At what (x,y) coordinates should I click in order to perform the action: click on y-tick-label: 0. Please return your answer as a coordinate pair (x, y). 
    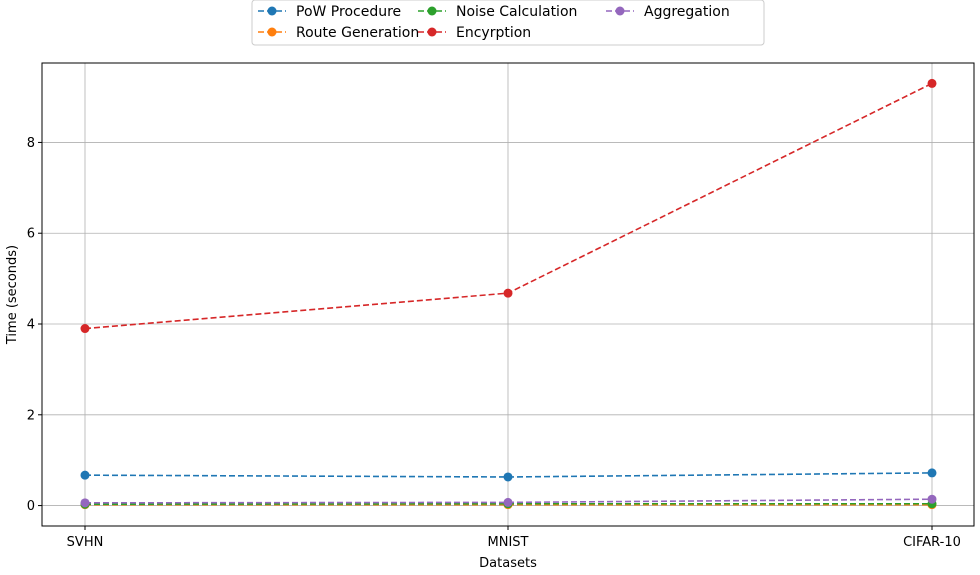
    Looking at the image, I should click on (31, 506).